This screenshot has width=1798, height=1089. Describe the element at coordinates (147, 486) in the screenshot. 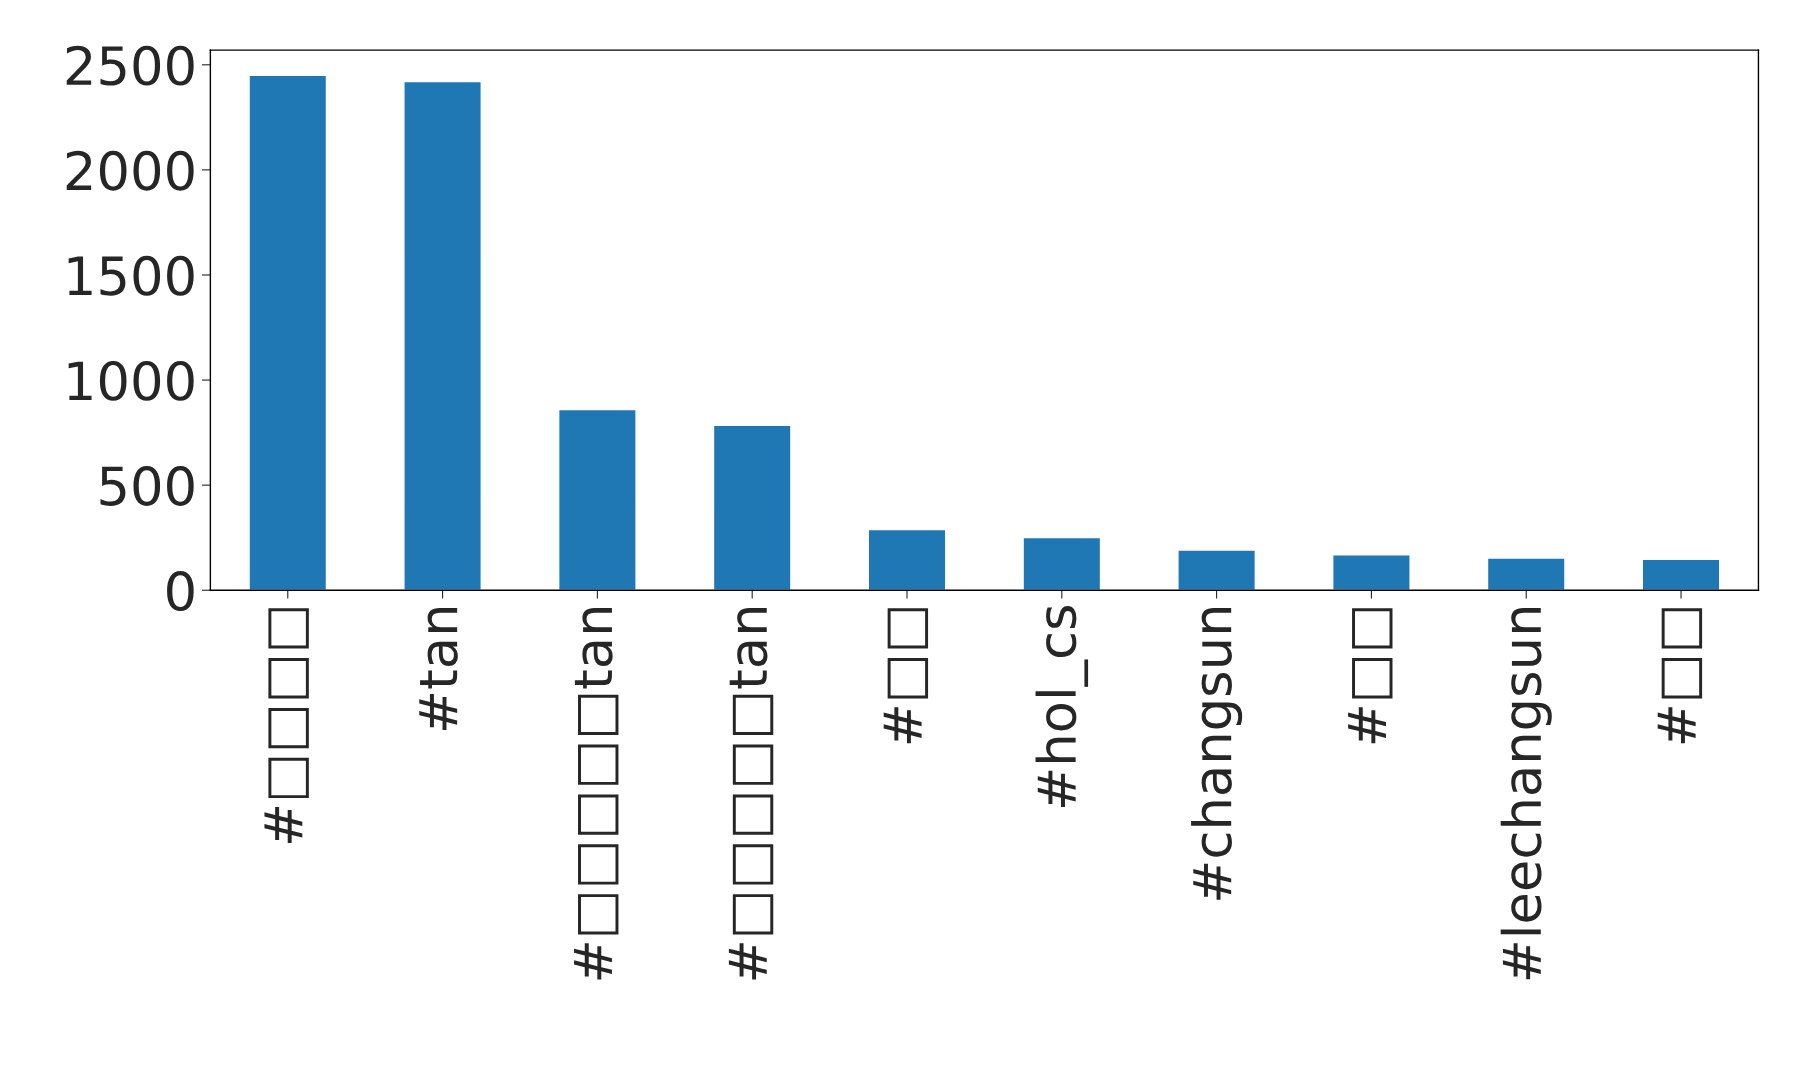

I see `y-tick-label: 500` at that location.